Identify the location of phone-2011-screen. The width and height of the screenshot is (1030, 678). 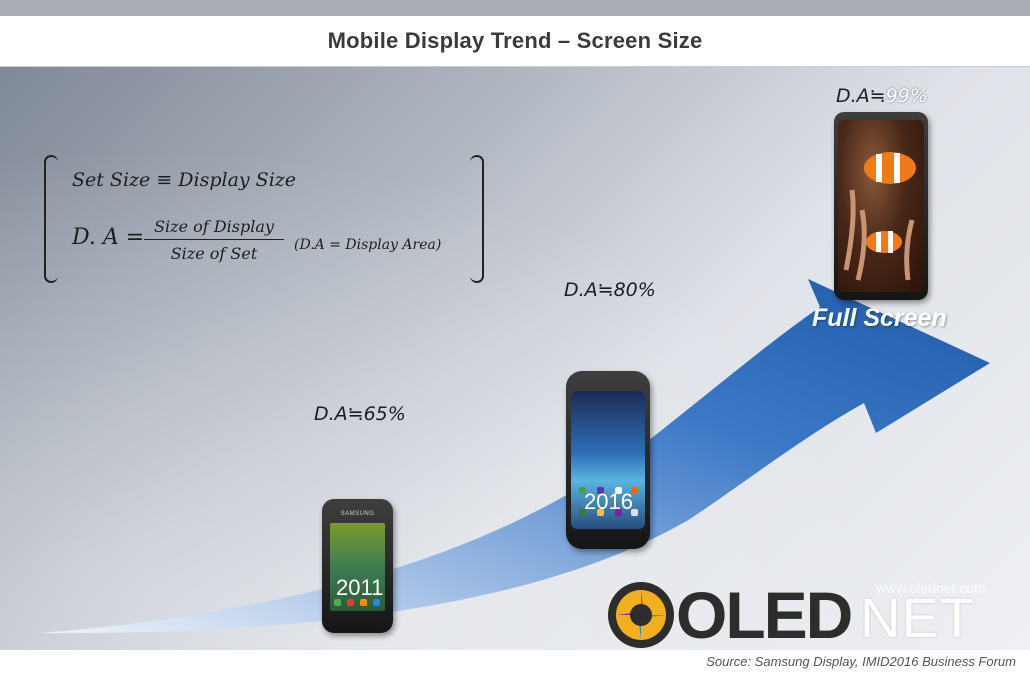
(357, 567).